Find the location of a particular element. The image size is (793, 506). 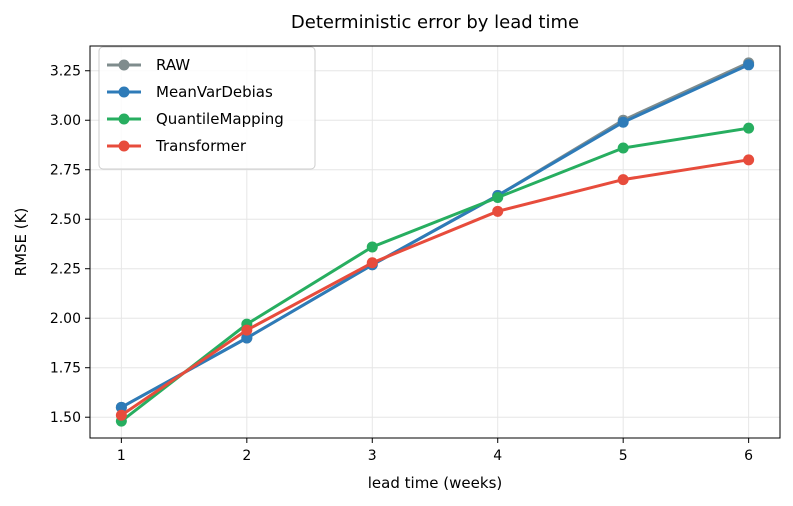

y-tick-label: 2.50 is located at coordinates (65, 220).